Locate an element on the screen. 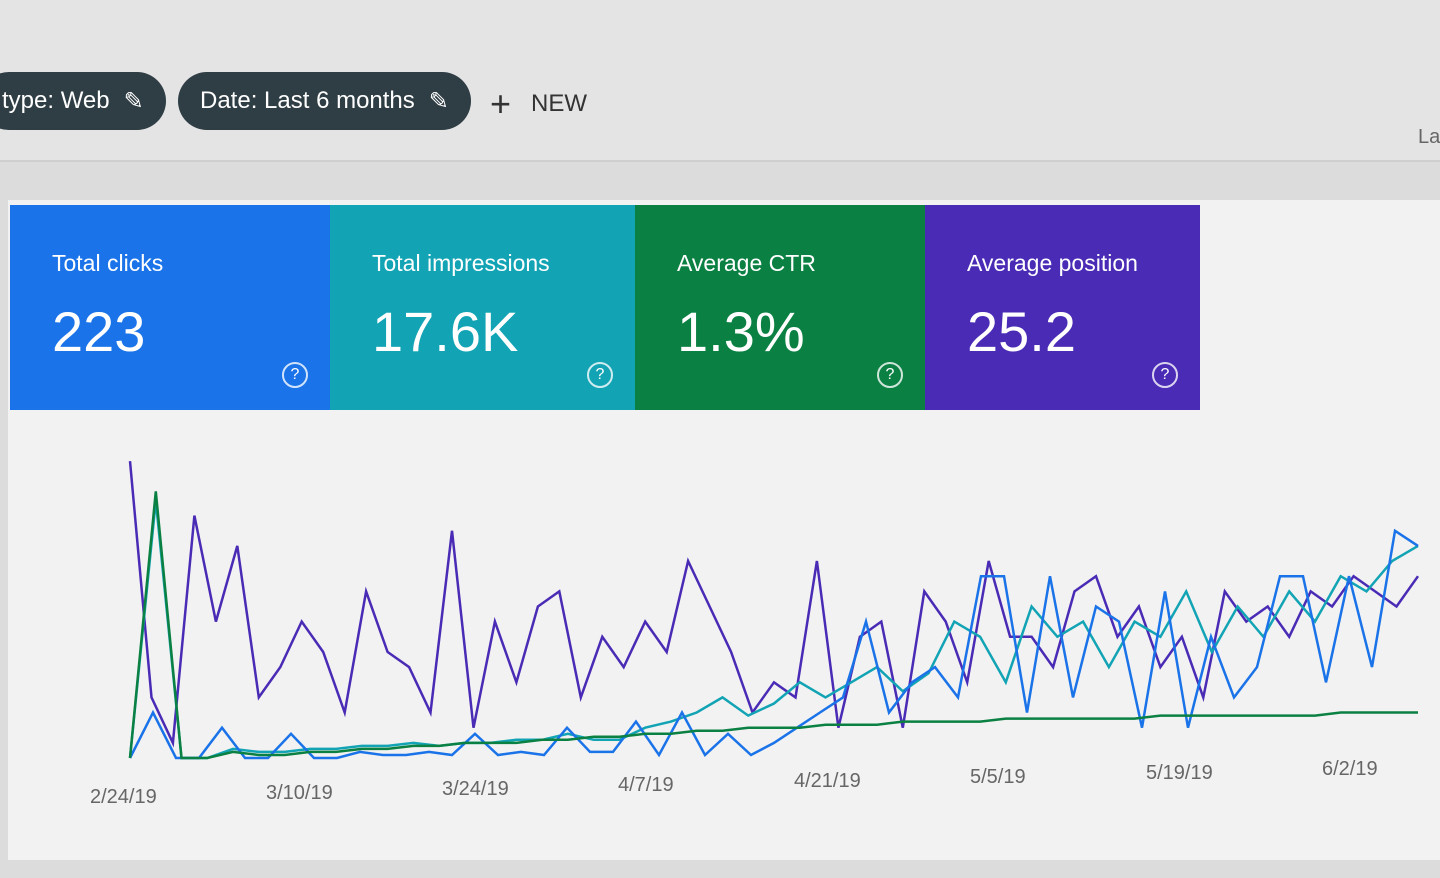 This screenshot has height=878, width=1440. card-label: Average CTR is located at coordinates (746, 263).